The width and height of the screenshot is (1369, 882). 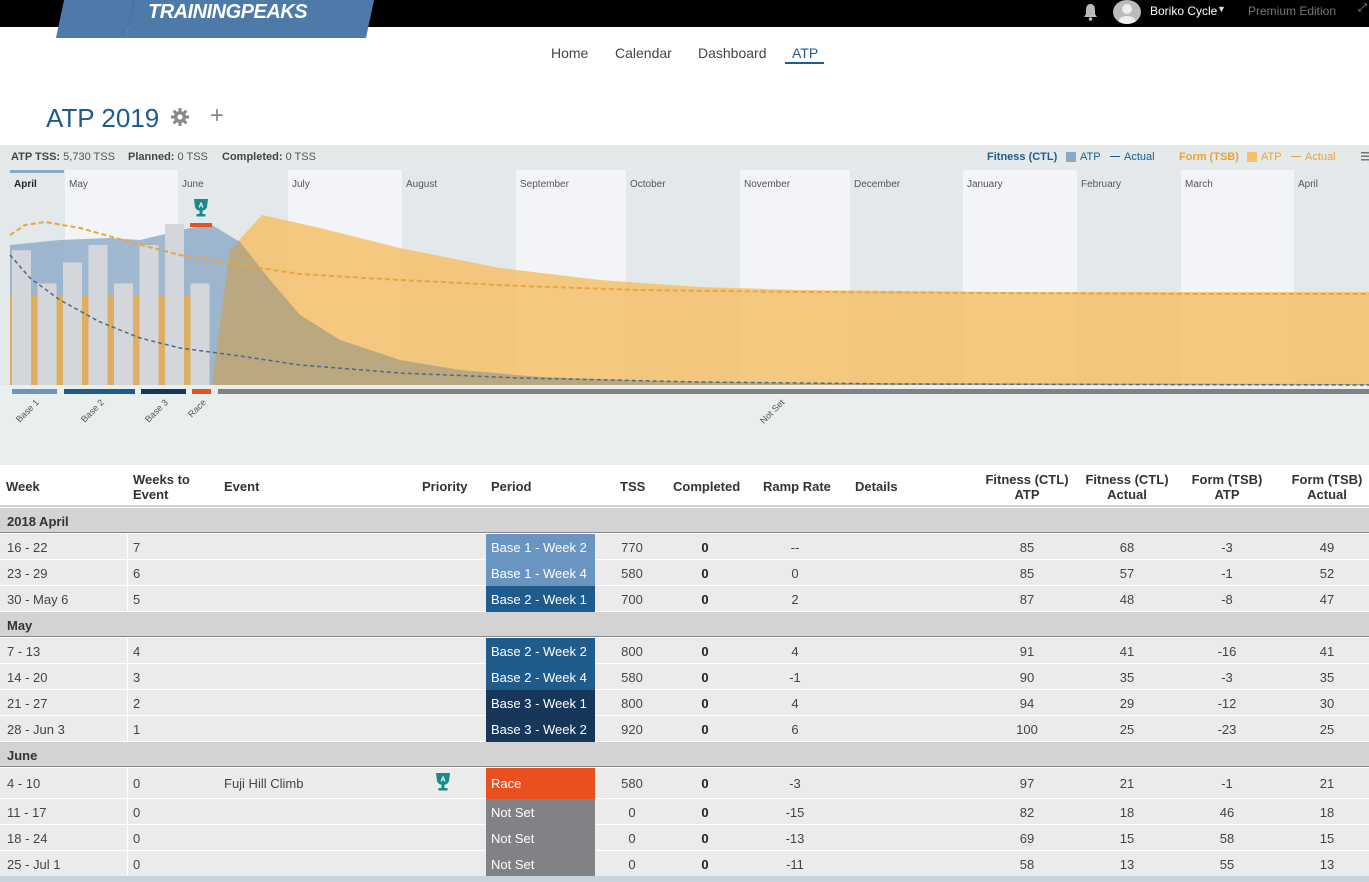 I want to click on table-row: 16 - 22 7 Base 1 - Week 2 770 0 -- 85 68 -3 49, so click(x=684, y=547).